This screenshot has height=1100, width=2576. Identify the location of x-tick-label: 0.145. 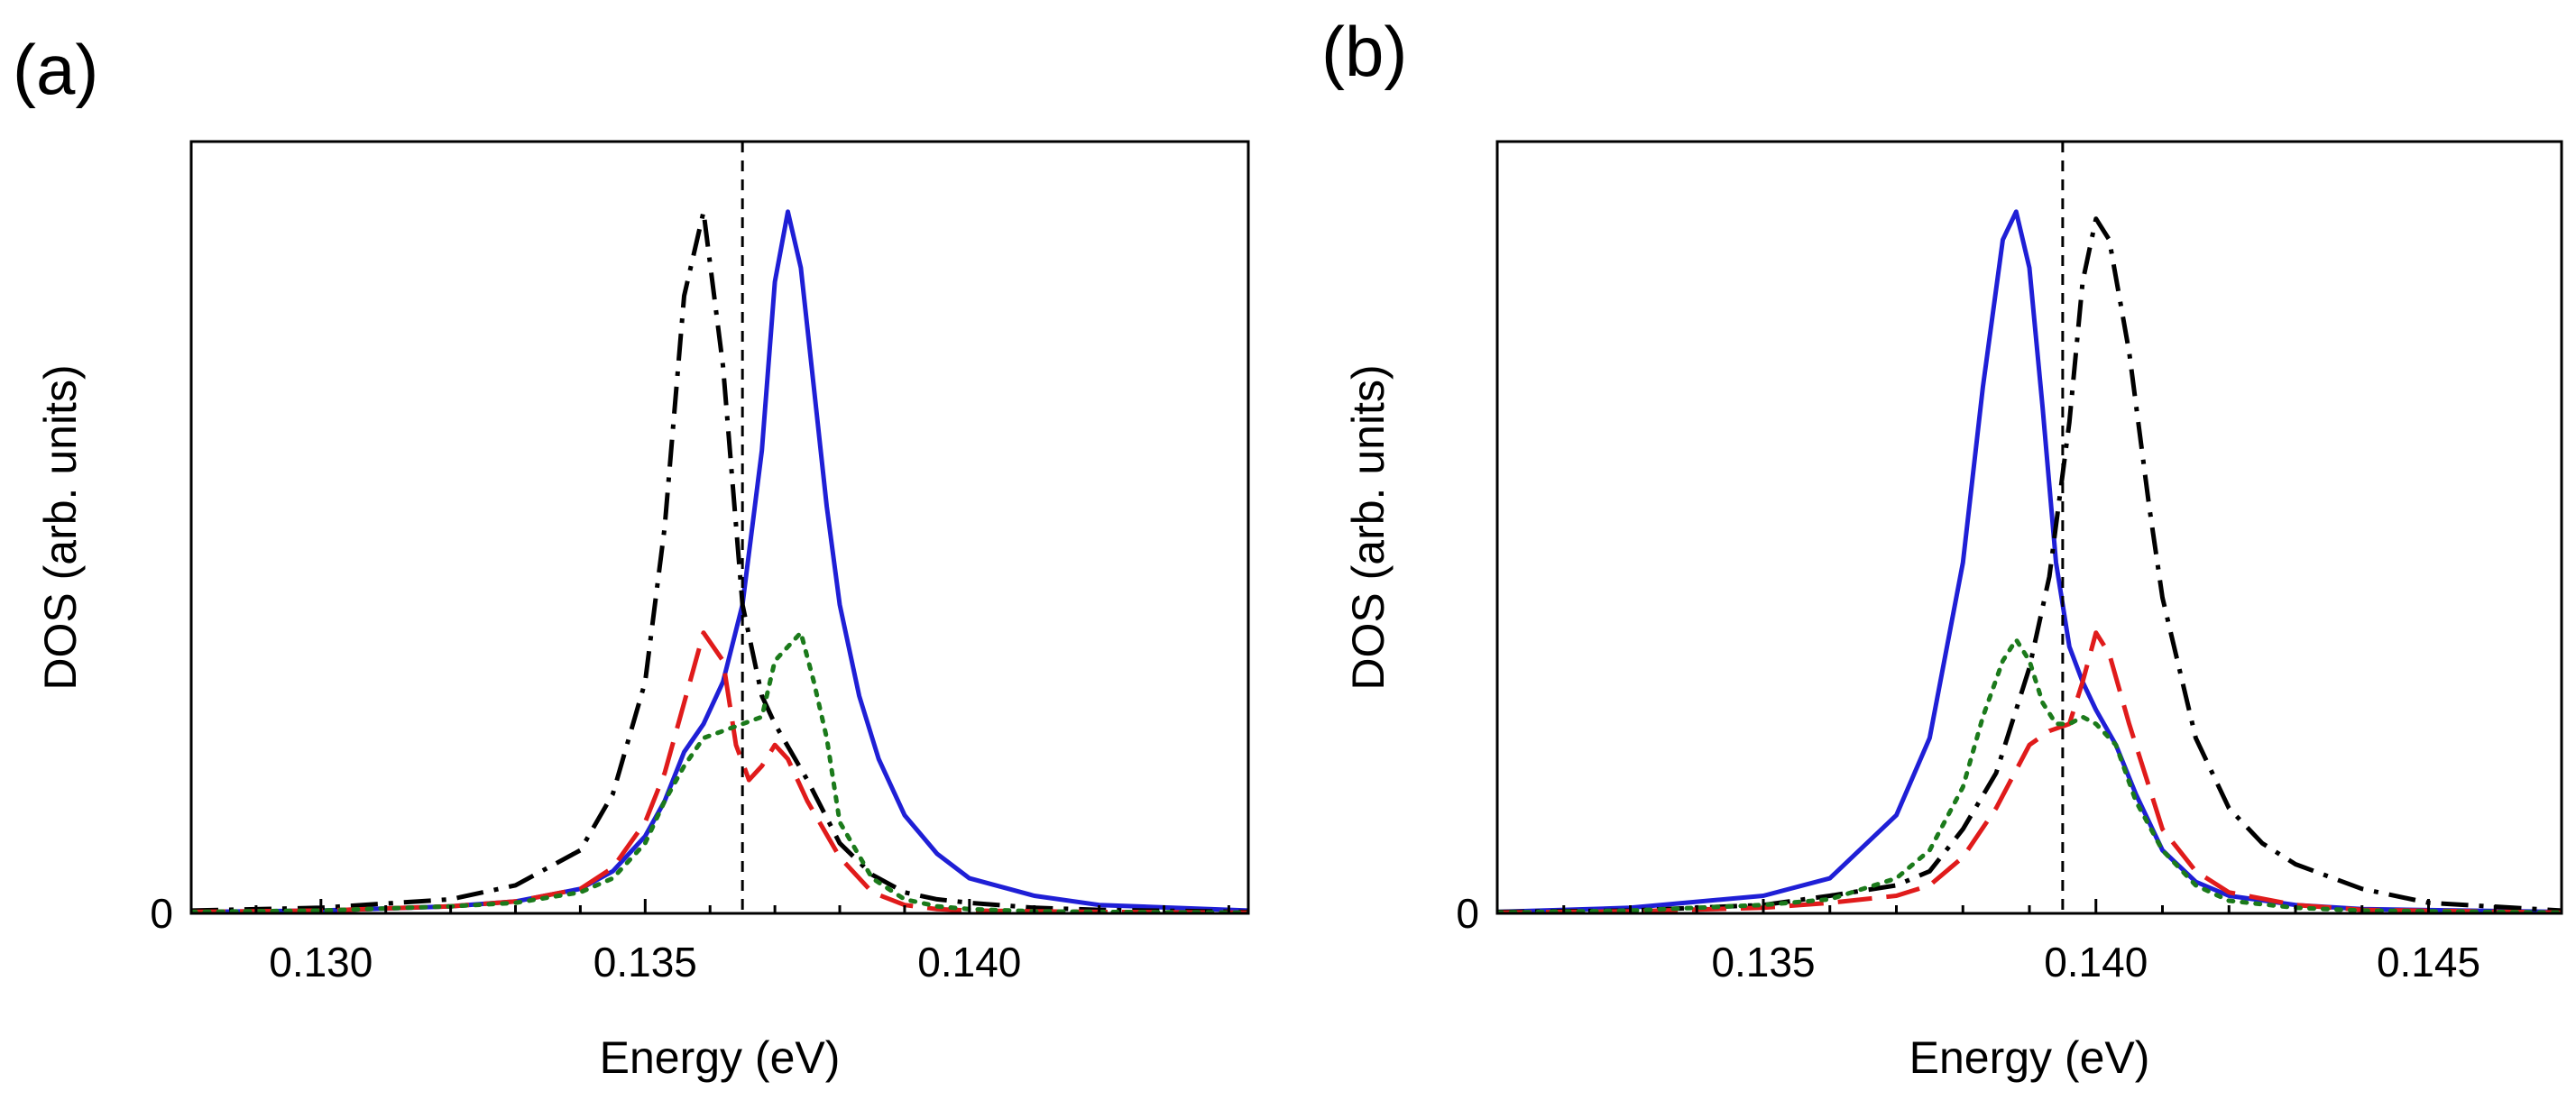
(2428, 962).